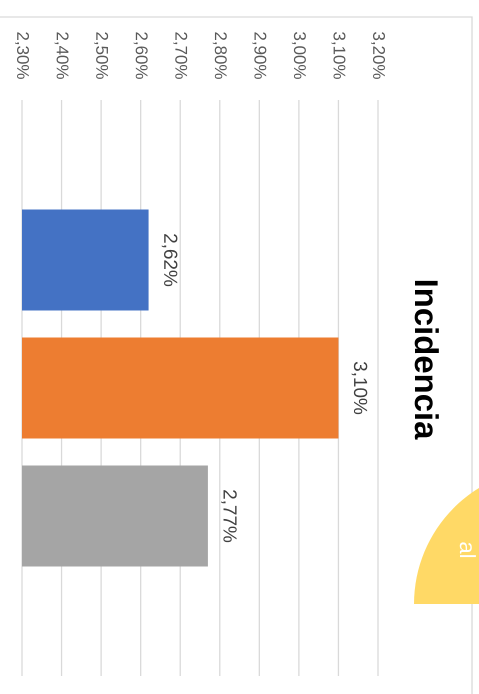 The image size is (479, 694). What do you see at coordinates (338, 55) in the screenshot?
I see `x-tick-label: 3,10%` at bounding box center [338, 55].